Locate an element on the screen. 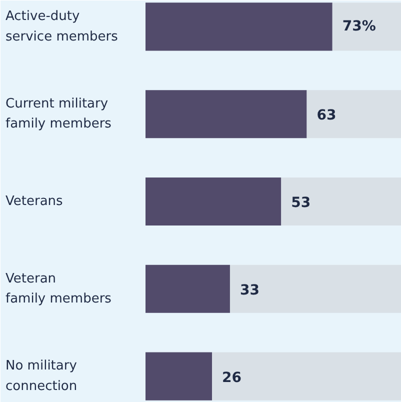  y-tick-label: Current military family members is located at coordinates (59, 114).